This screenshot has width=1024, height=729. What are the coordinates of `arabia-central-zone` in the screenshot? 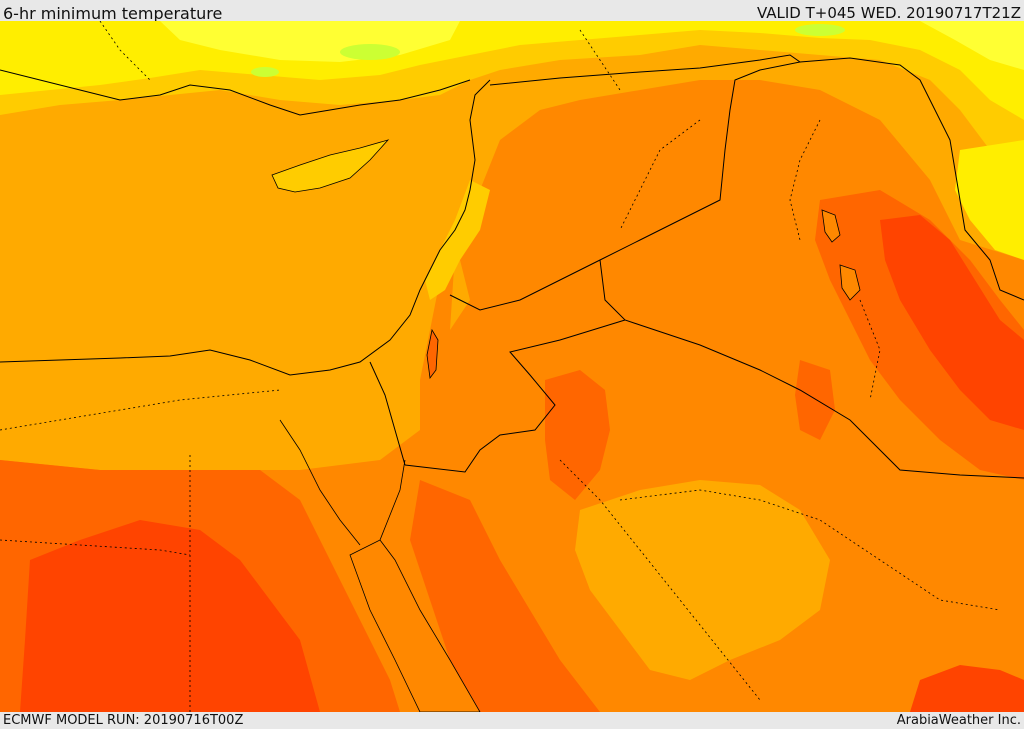 It's located at (702, 580).